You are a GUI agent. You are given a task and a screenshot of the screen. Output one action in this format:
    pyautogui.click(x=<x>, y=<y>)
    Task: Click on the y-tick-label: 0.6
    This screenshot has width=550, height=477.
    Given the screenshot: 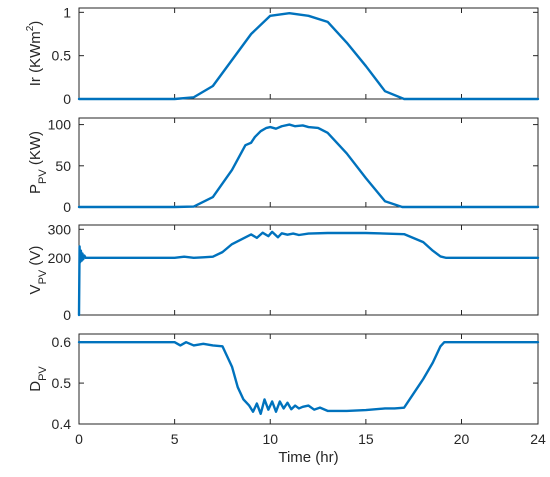 What is the action you would take?
    pyautogui.click(x=62, y=342)
    